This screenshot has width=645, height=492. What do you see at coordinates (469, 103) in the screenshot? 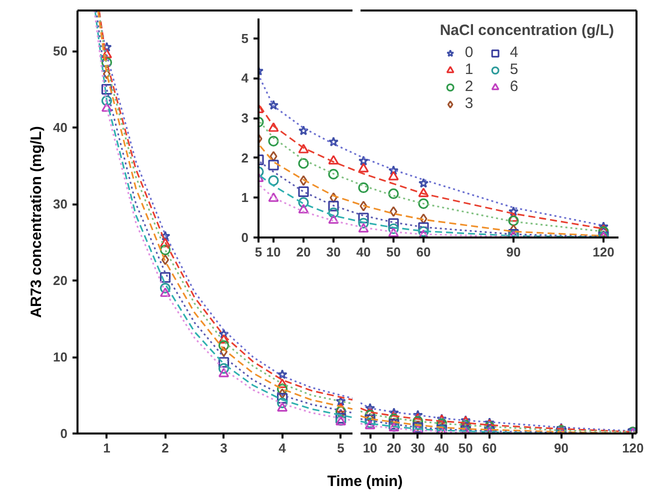
I see `legend-label: 3` at bounding box center [469, 103].